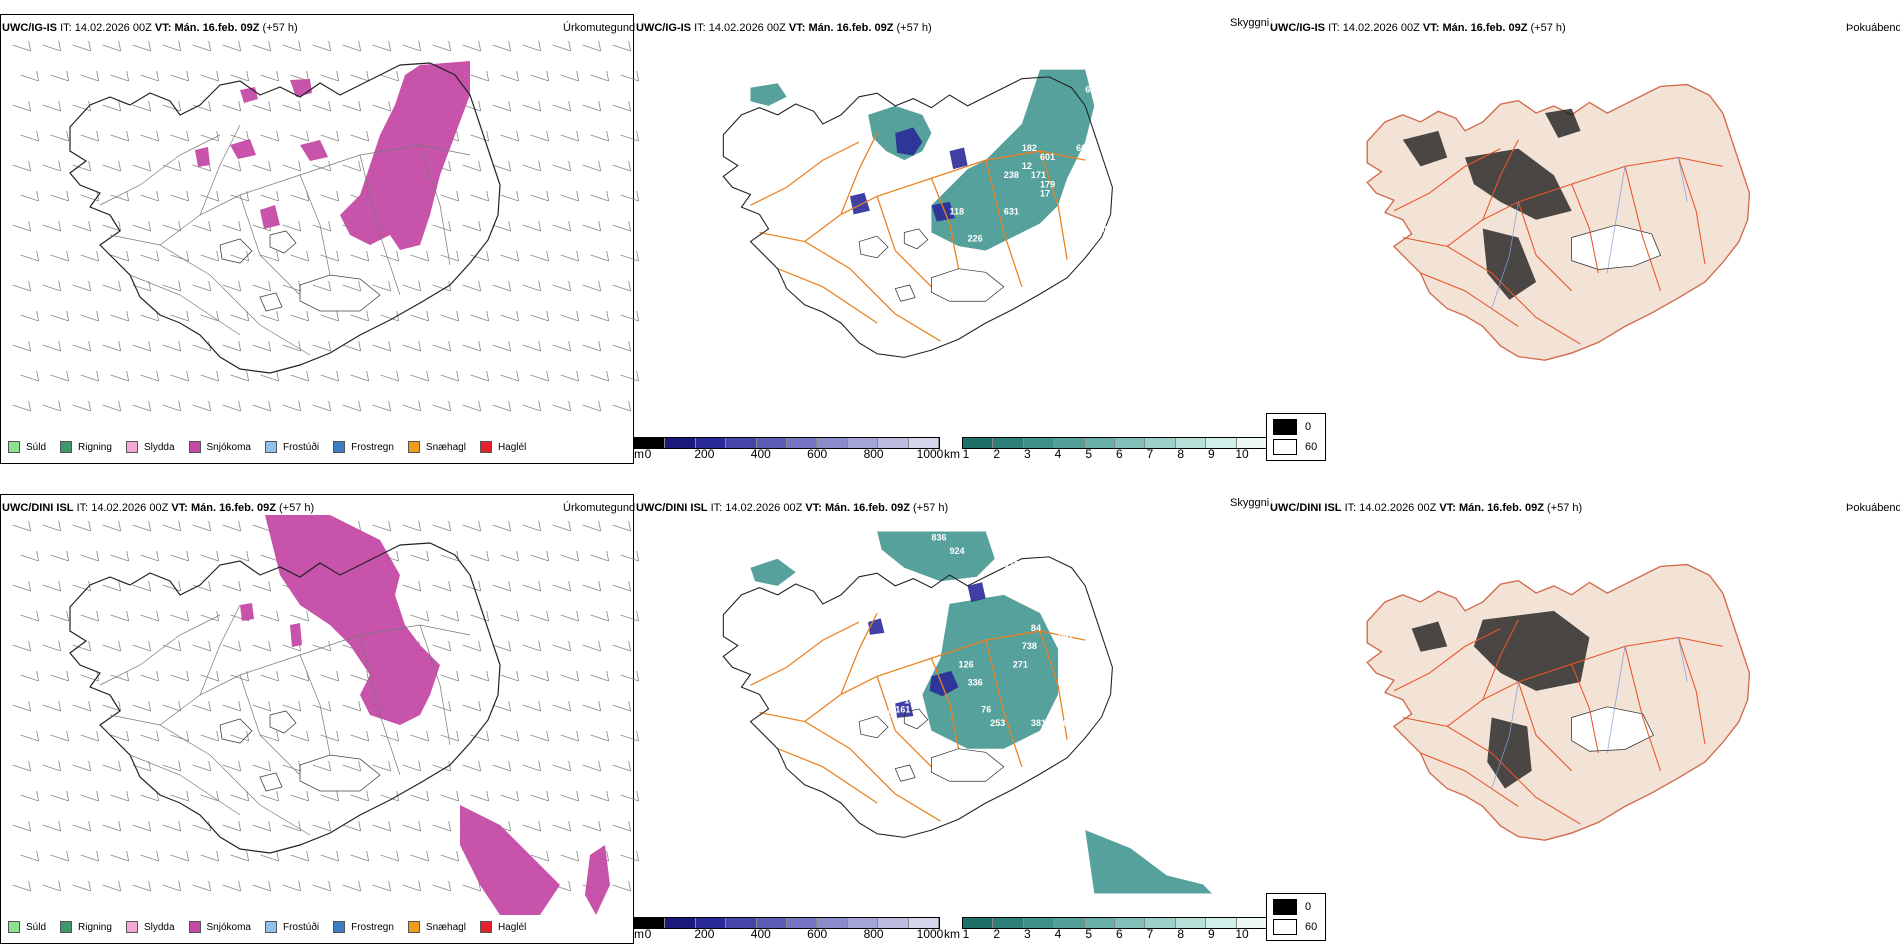 The width and height of the screenshot is (1900, 950). Describe the element at coordinates (911, 175) in the screenshot. I see `visibility-value-label: 157` at that location.